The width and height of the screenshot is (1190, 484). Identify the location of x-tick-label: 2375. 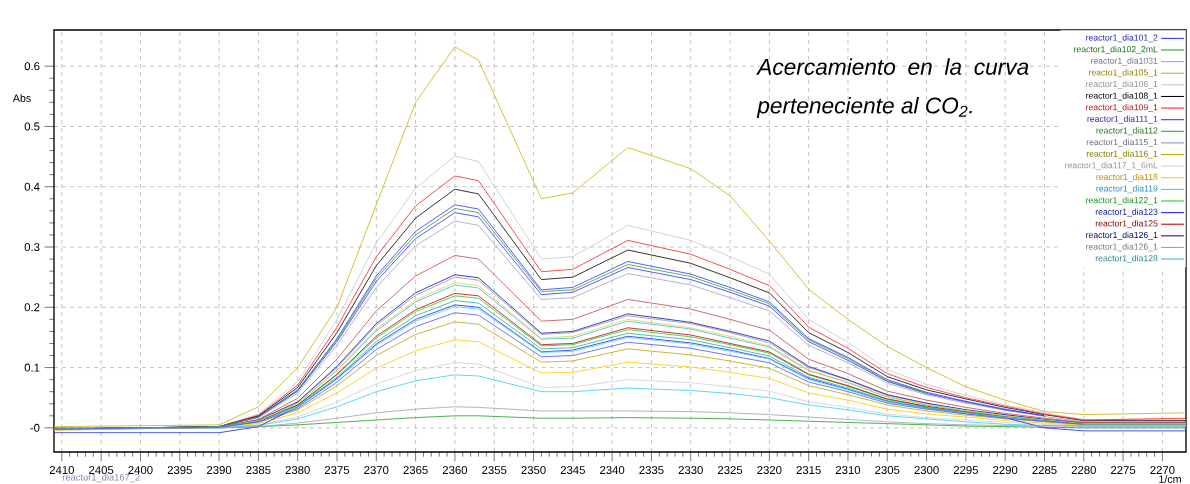
(337, 470).